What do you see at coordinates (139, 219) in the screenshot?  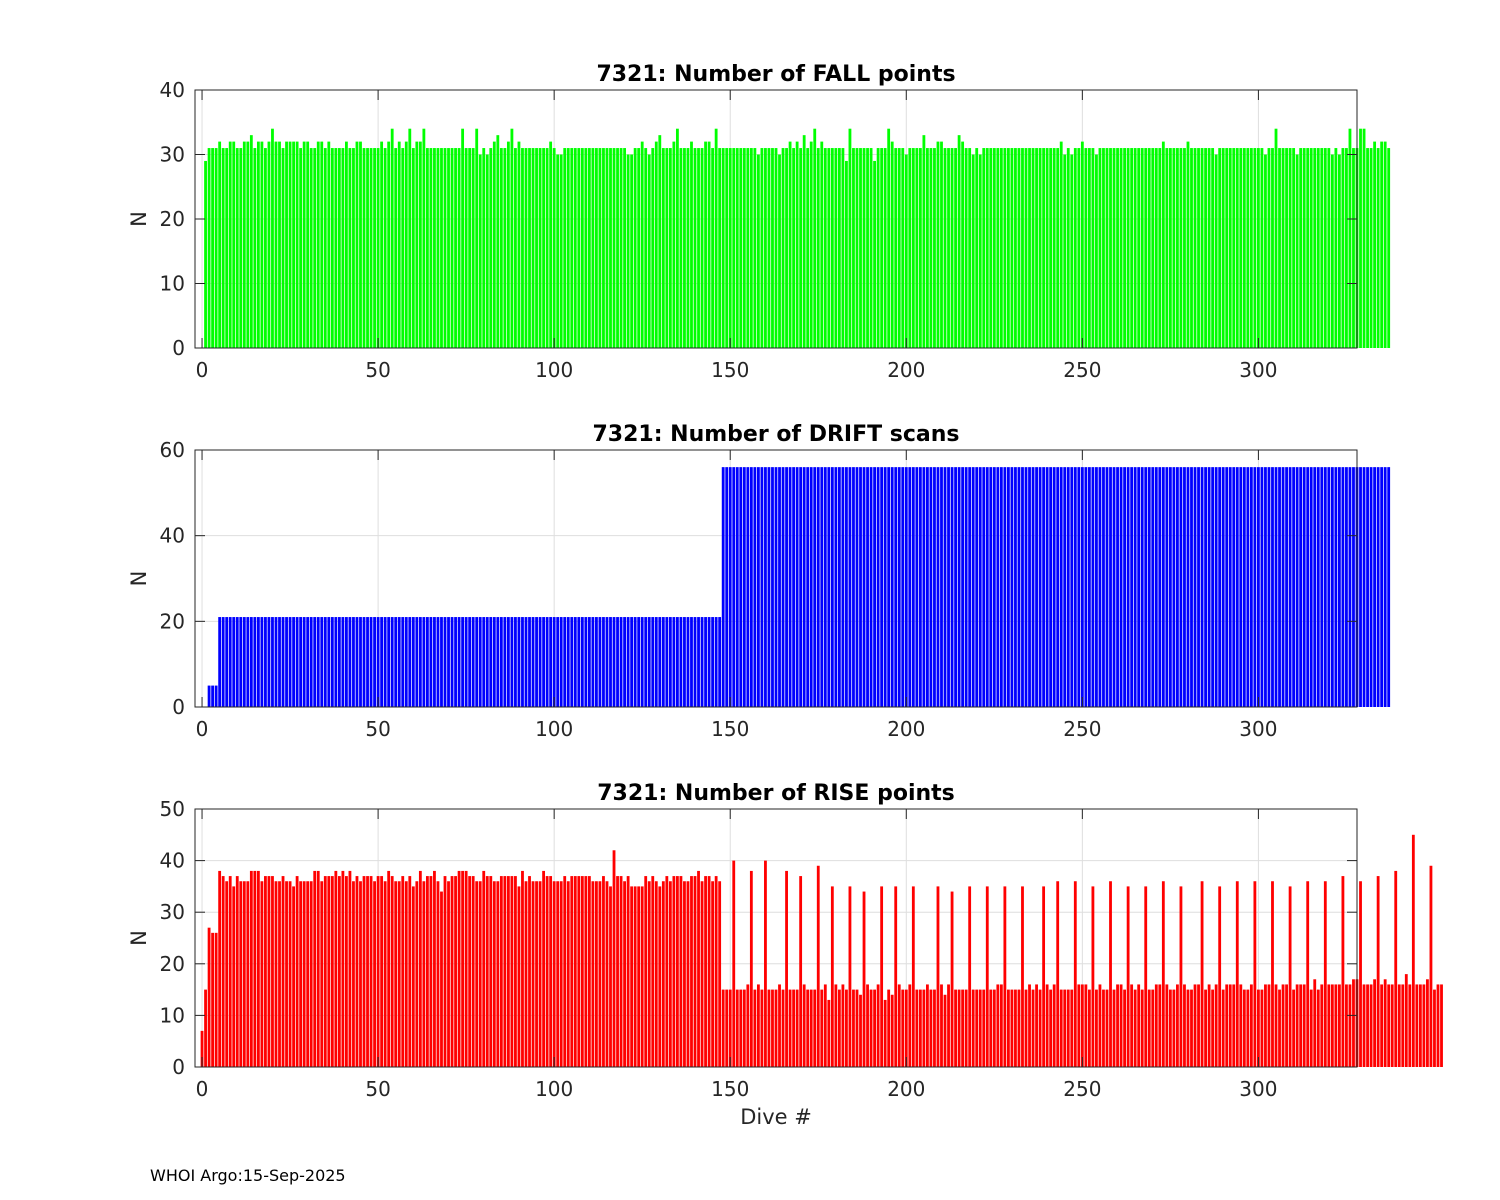 I see `y-axis-label: N` at bounding box center [139, 219].